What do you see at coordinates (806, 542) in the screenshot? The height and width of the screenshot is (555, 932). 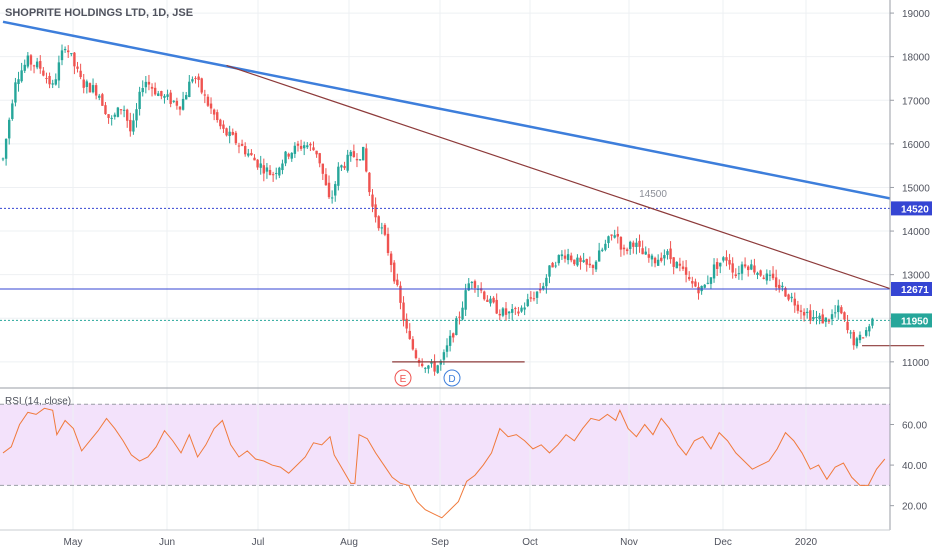 I see `time-tick-label: 2020` at bounding box center [806, 542].